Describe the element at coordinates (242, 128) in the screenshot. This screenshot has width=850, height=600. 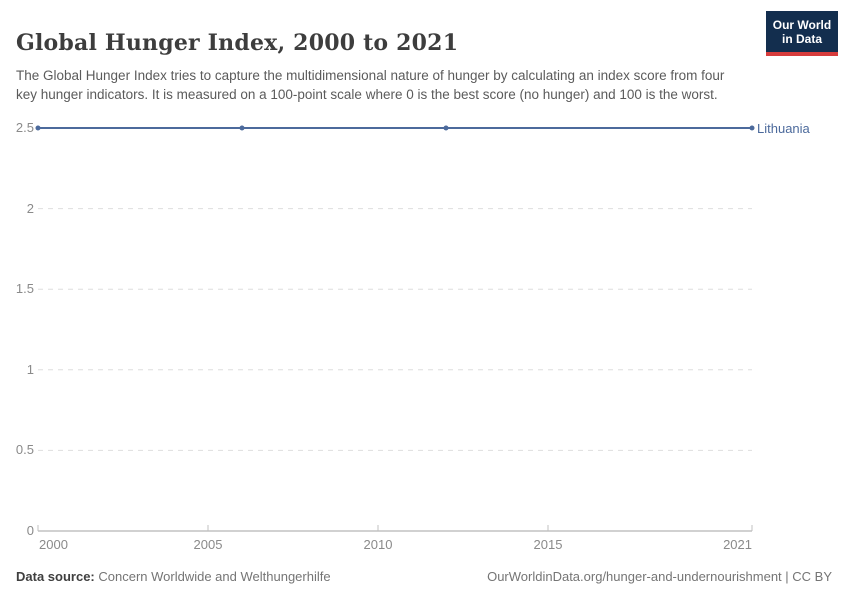
I see `data-point-2006` at that location.